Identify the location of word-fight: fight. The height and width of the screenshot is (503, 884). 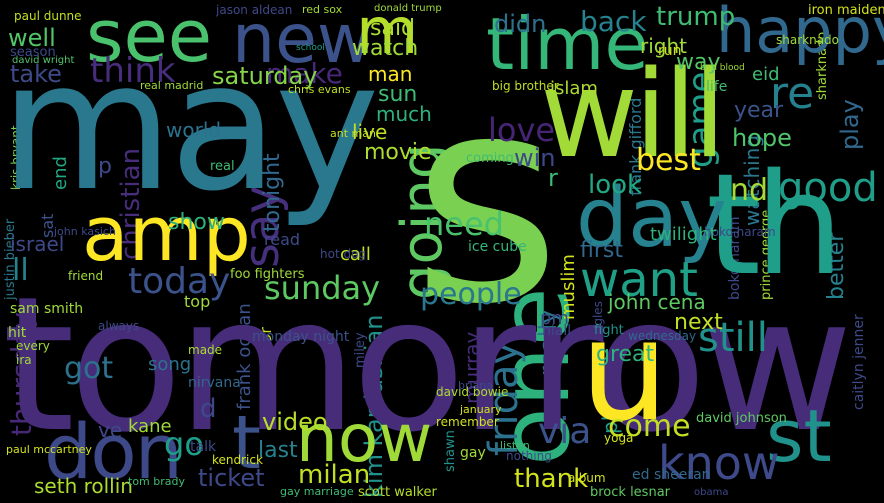
(609, 330).